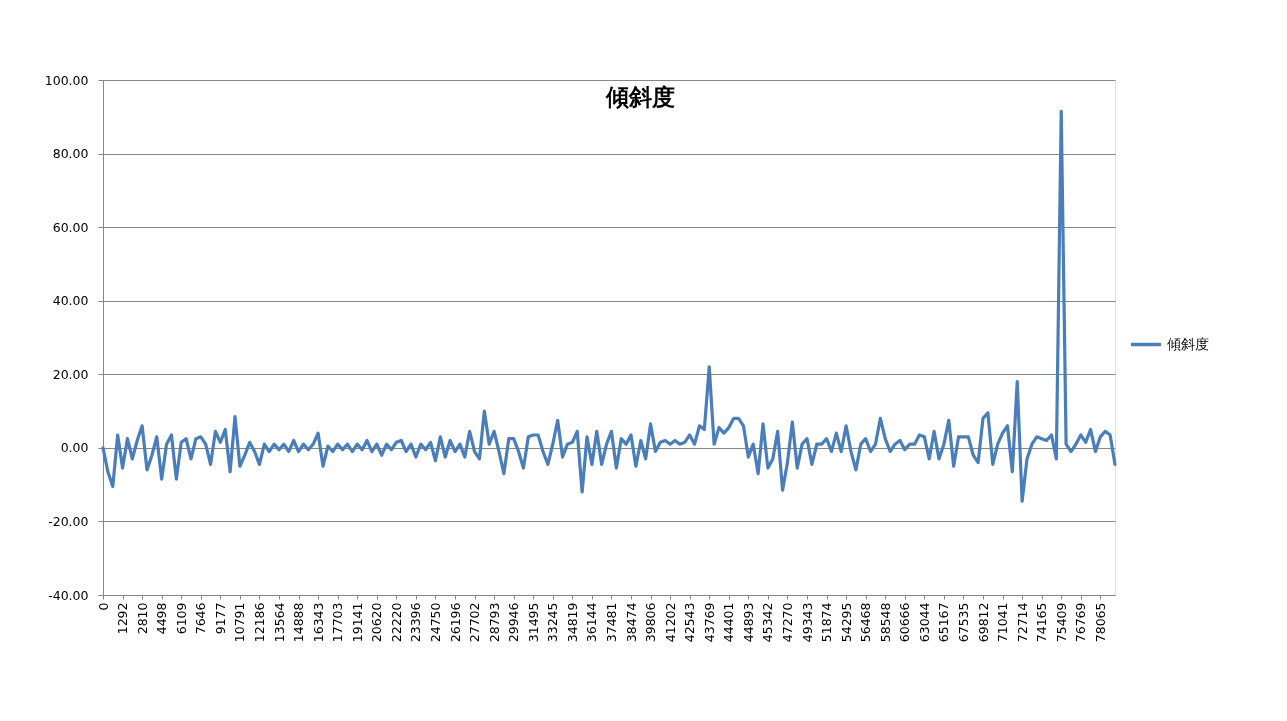 The width and height of the screenshot is (1287, 721). I want to click on x-tick-label: 71041, so click(1003, 622).